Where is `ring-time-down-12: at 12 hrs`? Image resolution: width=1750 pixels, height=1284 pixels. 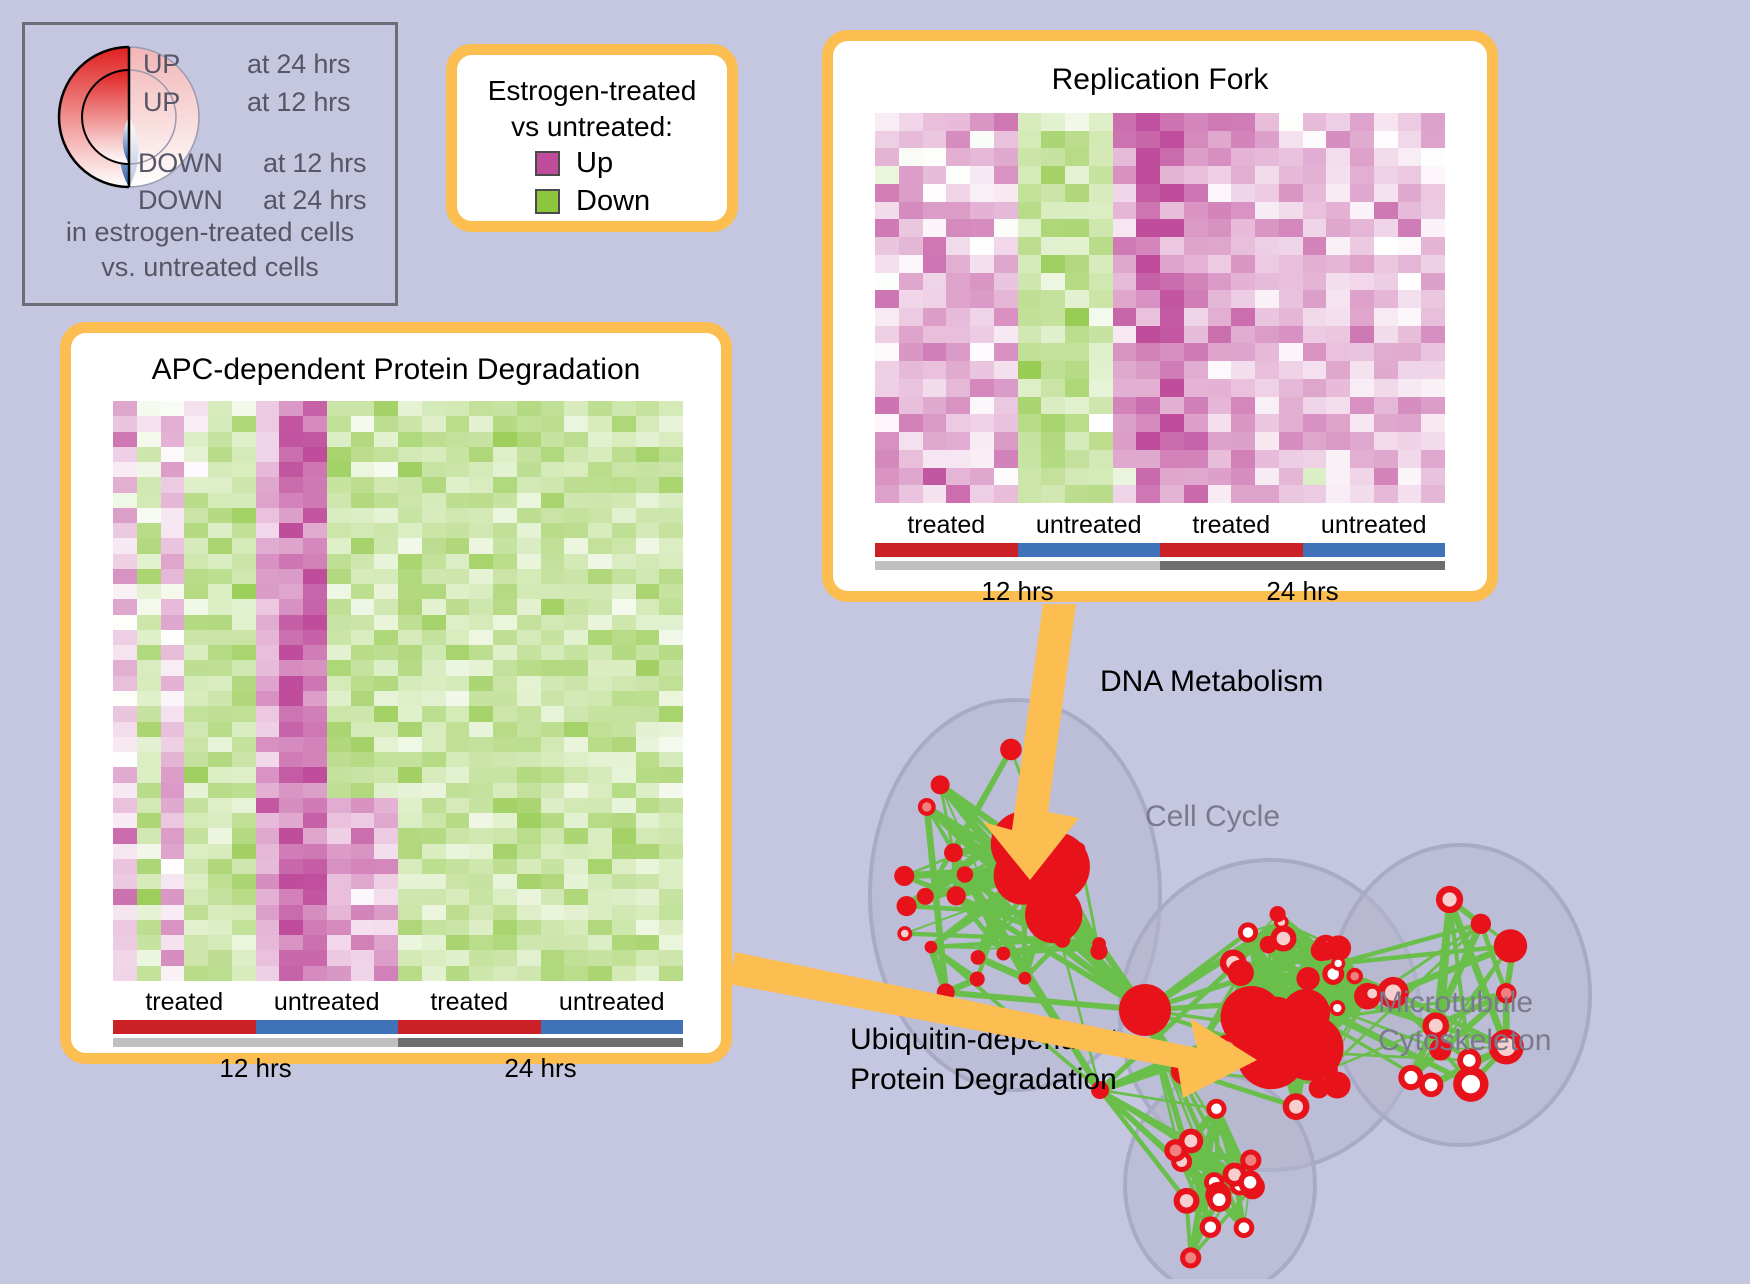
ring-time-down-12: at 12 hrs is located at coordinates (314, 163).